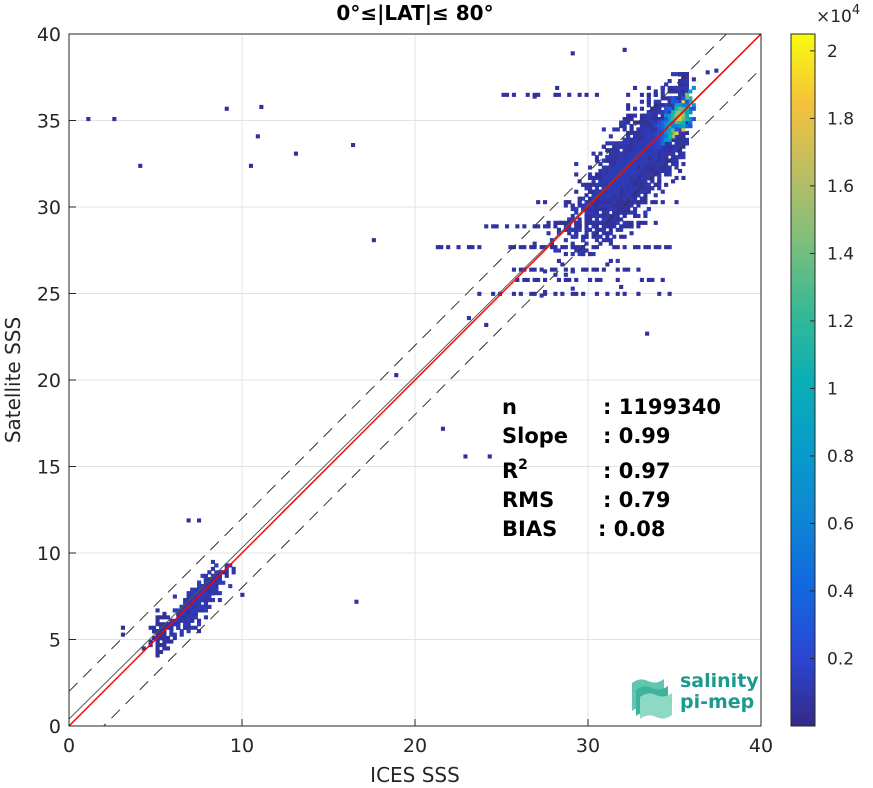 The width and height of the screenshot is (873, 788). What do you see at coordinates (528, 500) in the screenshot?
I see `stat-label-3: RMS` at bounding box center [528, 500].